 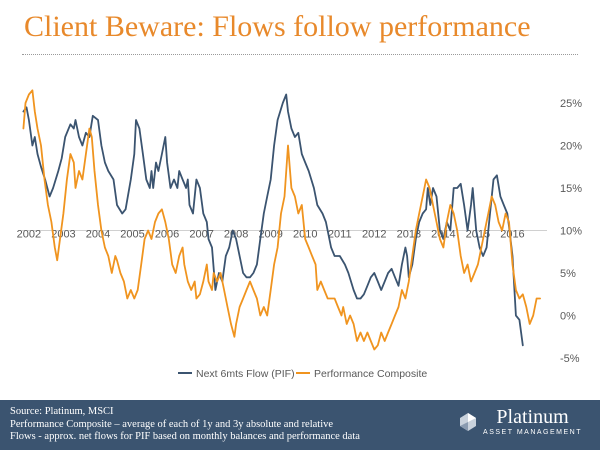 I want to click on y-tick-label: -5%, so click(x=570, y=359).